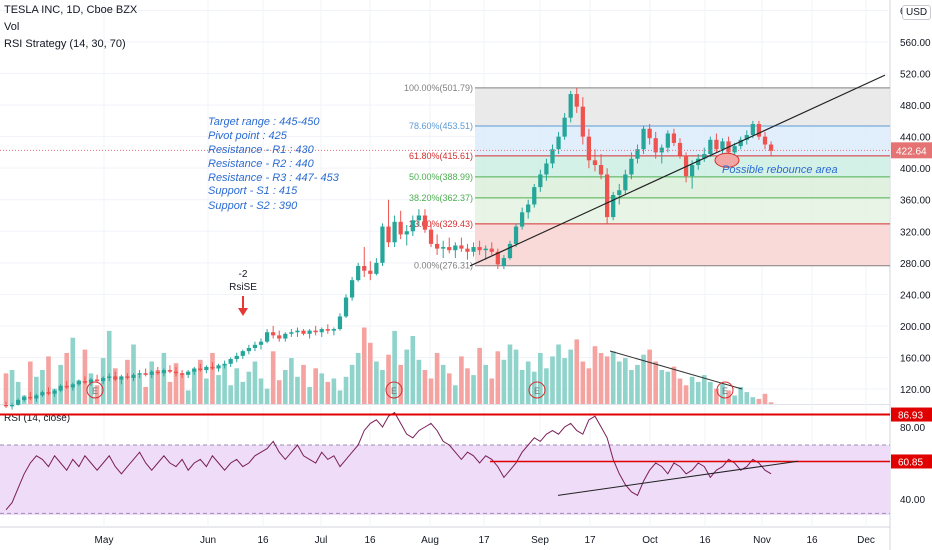 The image size is (932, 550). Describe the element at coordinates (441, 177) in the screenshot. I see `fib-level-label: 50.00%(388.99)` at that location.